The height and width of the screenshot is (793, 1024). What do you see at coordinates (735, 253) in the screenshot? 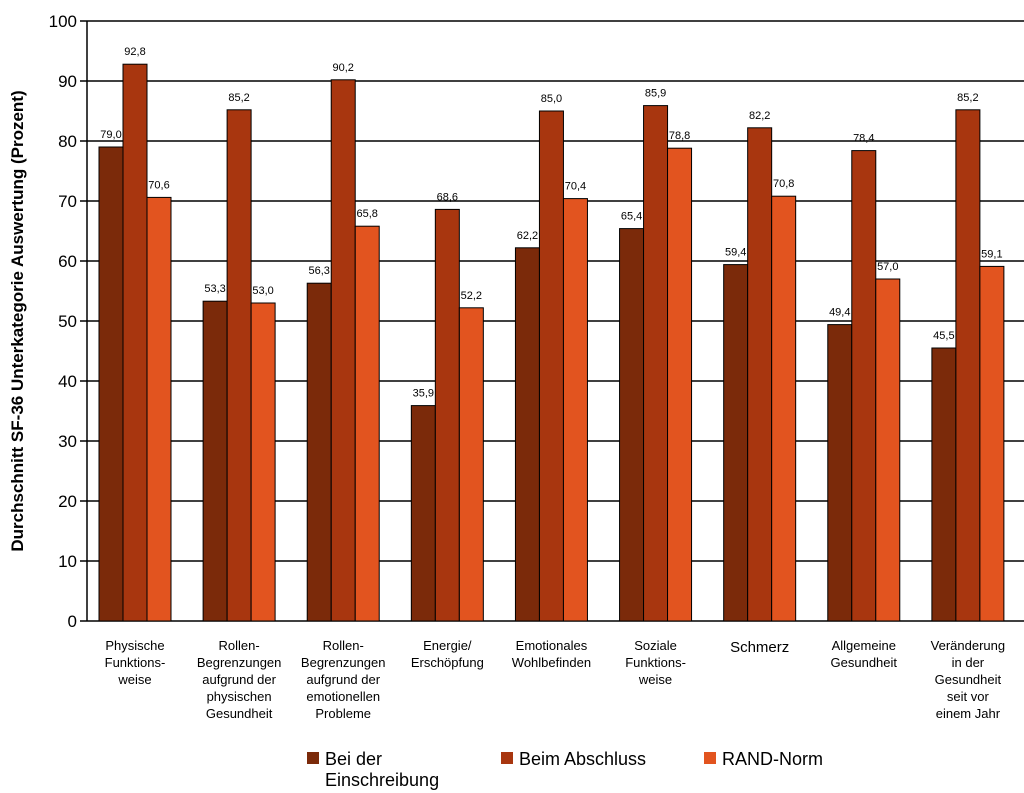
I see `data-label: 59,4` at bounding box center [735, 253].